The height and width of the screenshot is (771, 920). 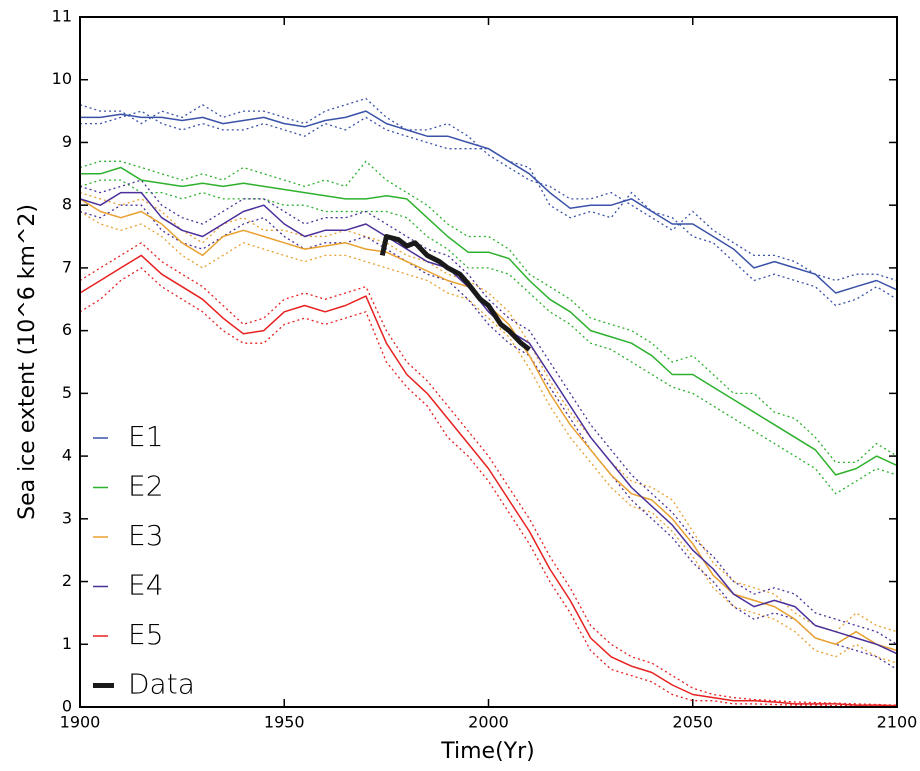 What do you see at coordinates (897, 722) in the screenshot?
I see `x-tick-label: 2100` at bounding box center [897, 722].